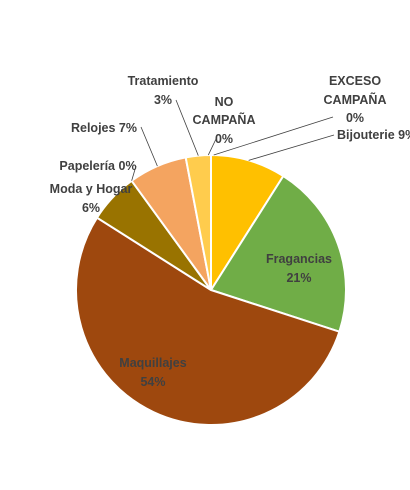 This screenshot has height=490, width=410. Describe the element at coordinates (212, 147) in the screenshot. I see `leader-line-no-campa-a` at that location.